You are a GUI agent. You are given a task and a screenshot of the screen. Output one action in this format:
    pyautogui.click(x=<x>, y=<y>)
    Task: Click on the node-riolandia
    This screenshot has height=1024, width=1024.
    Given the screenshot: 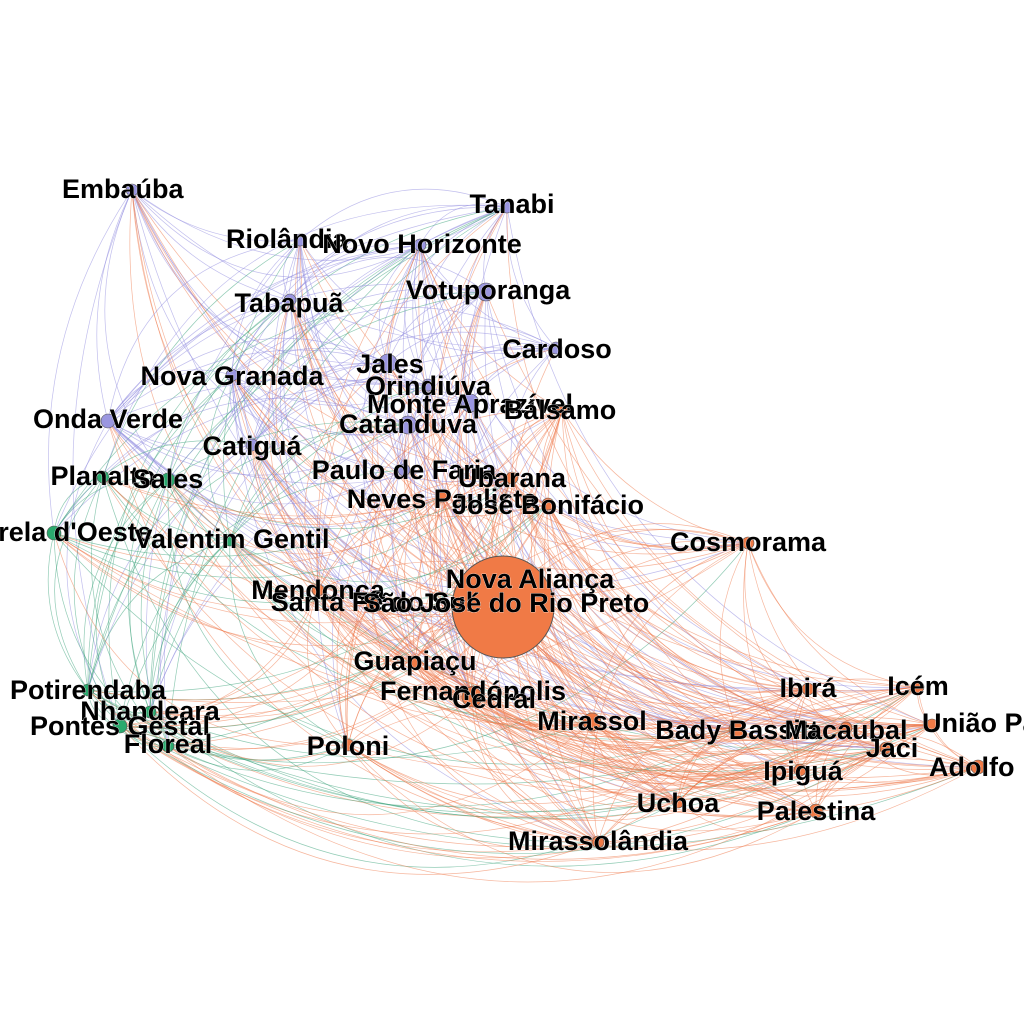 What is the action you would take?
    pyautogui.click(x=300, y=240)
    